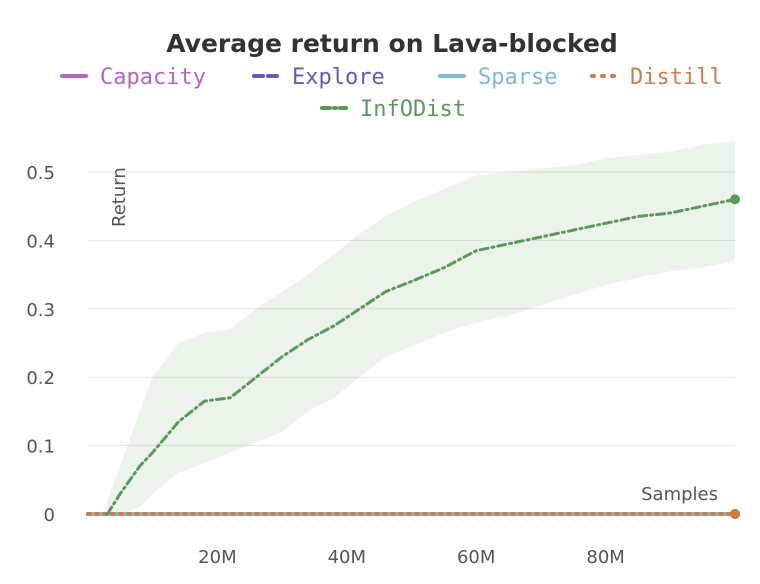 The height and width of the screenshot is (584, 760). What do you see at coordinates (676, 77) in the screenshot?
I see `legend-label: Distill` at bounding box center [676, 77].